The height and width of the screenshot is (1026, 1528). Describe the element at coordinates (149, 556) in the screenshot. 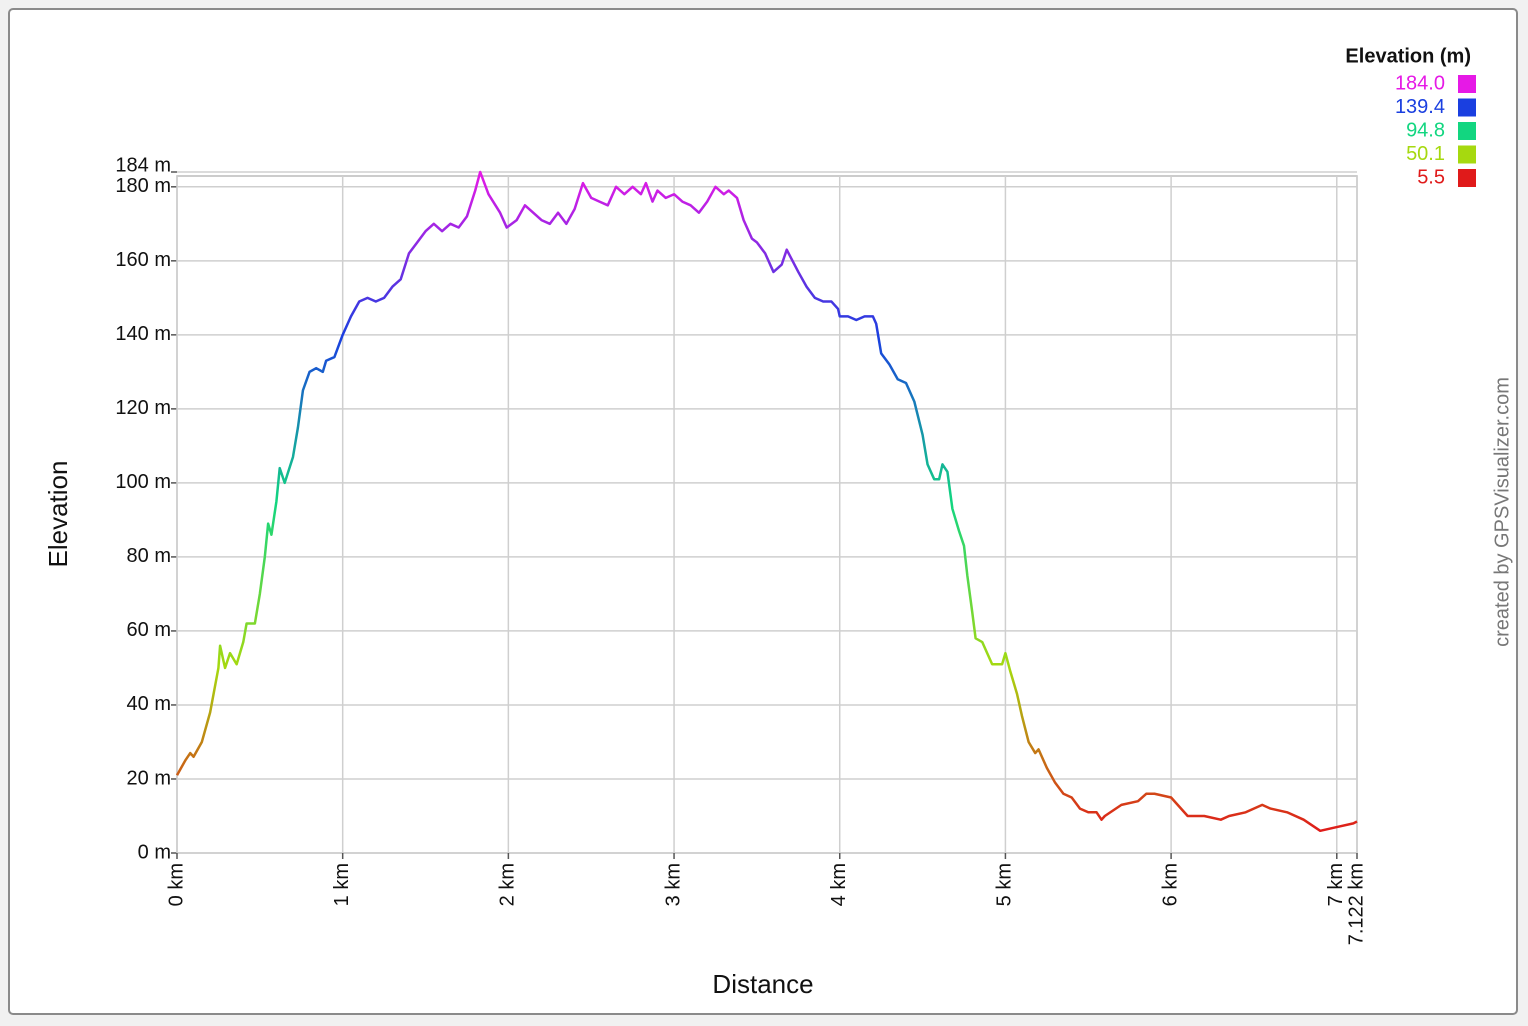

I see `y-tick-label: 80 m` at that location.